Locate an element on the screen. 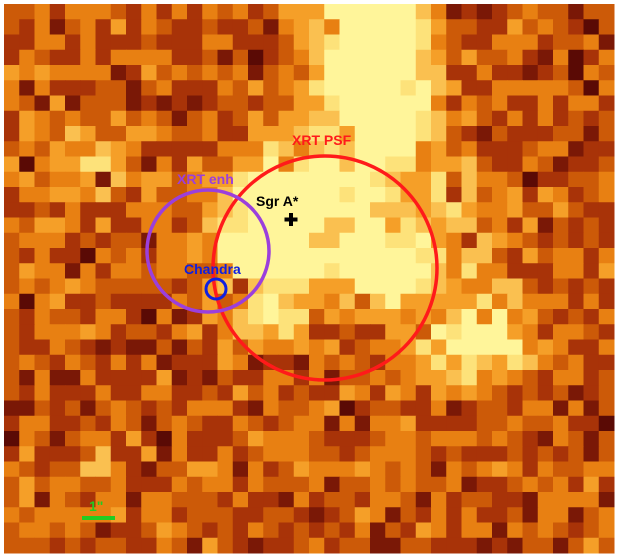 Image resolution: width=618 pixels, height=556 pixels. scale-bar-label: 1" is located at coordinates (96, 506).